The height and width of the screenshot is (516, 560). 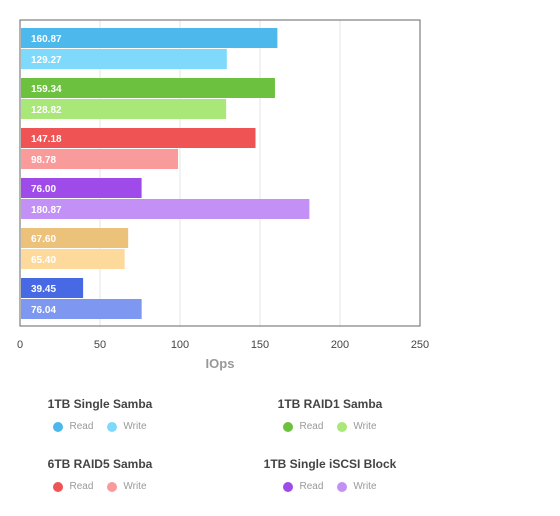 What do you see at coordinates (46, 89) in the screenshot?
I see `bar-value-label: 159.34` at bounding box center [46, 89].